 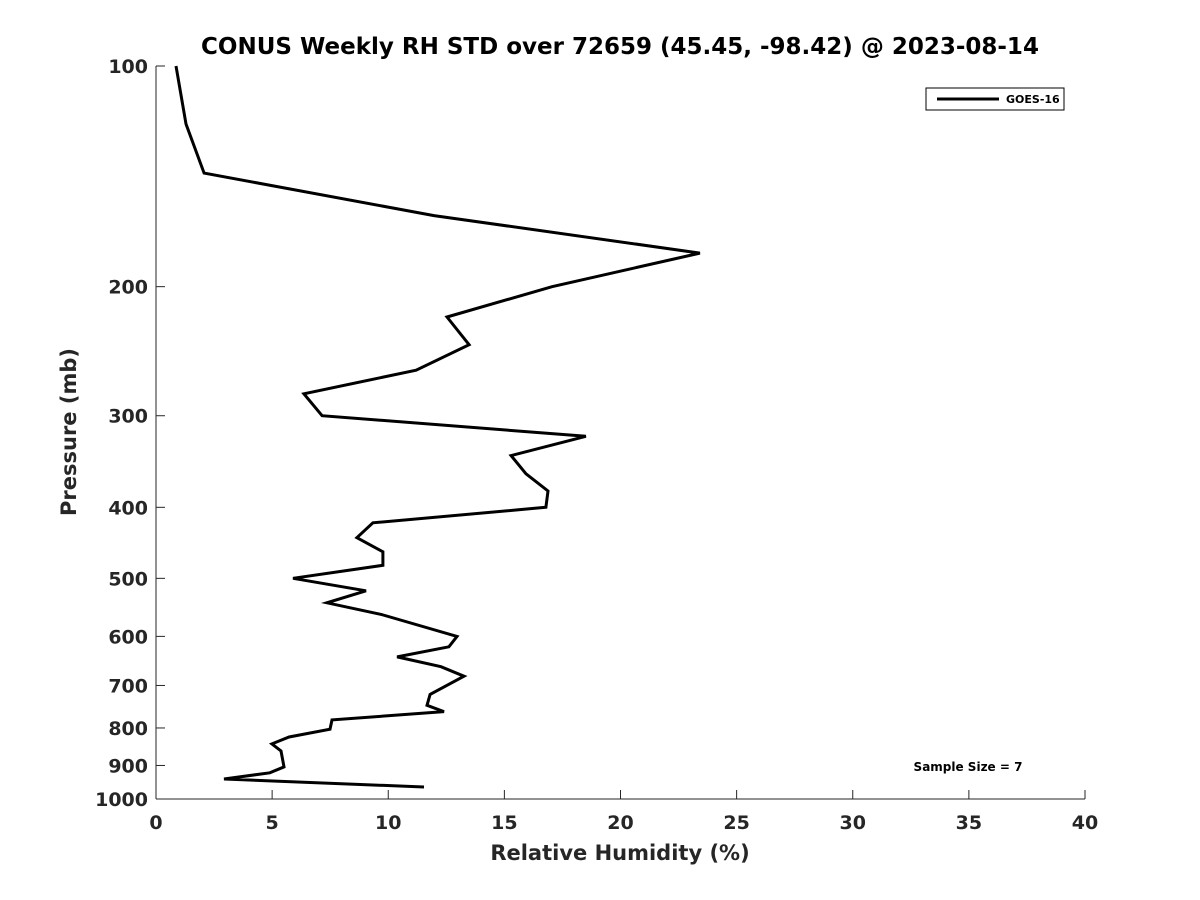 I want to click on y-tick-label: 600, so click(x=128, y=637).